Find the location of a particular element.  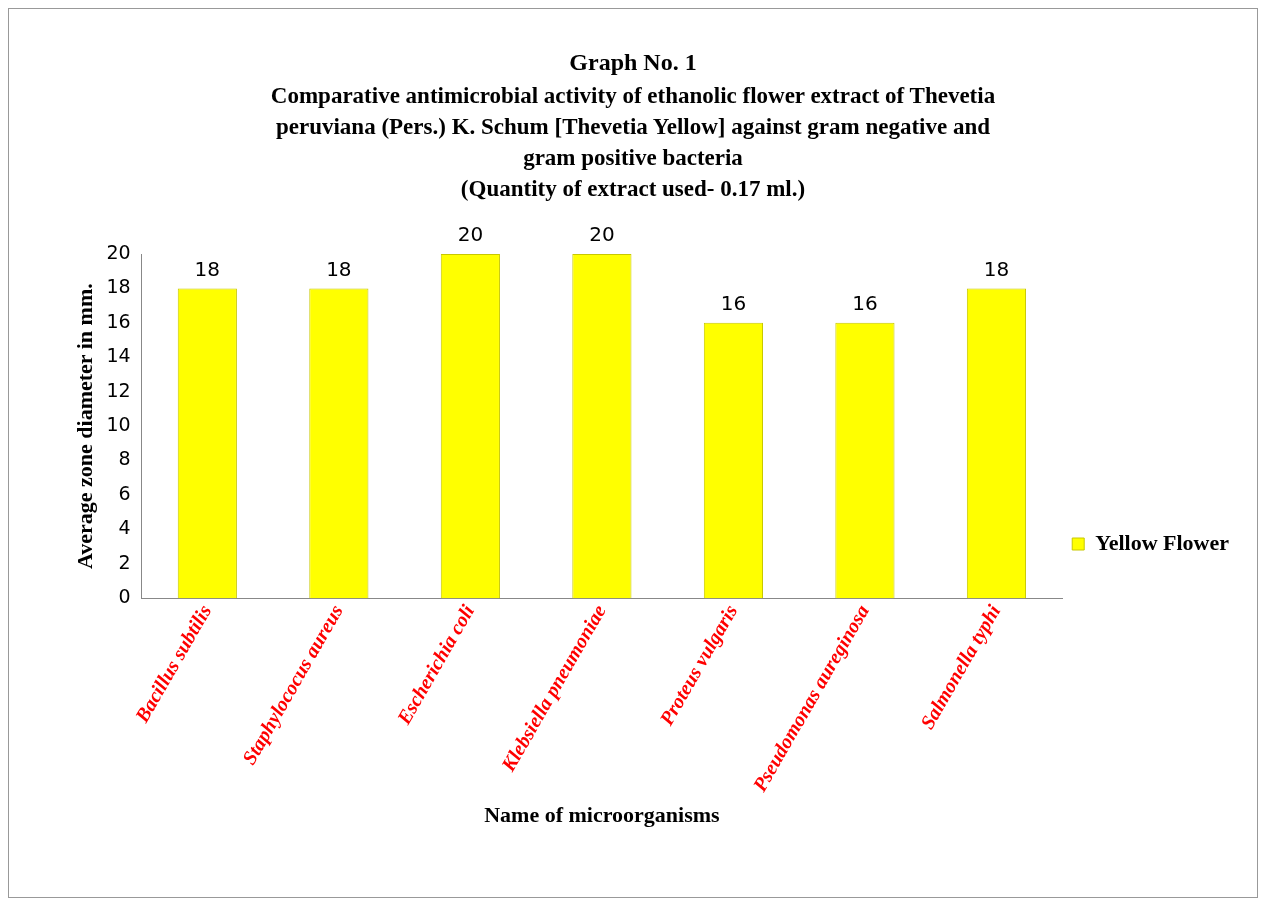

x-axis-title: Name of microorganisms is located at coordinates (602, 815).